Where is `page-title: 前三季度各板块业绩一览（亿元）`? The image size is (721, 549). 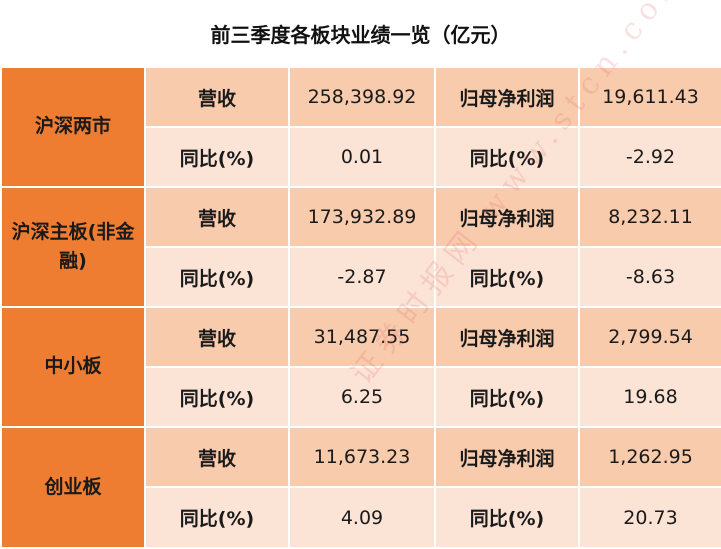 page-title: 前三季度各板块业绩一览（亿元） is located at coordinates (360, 34).